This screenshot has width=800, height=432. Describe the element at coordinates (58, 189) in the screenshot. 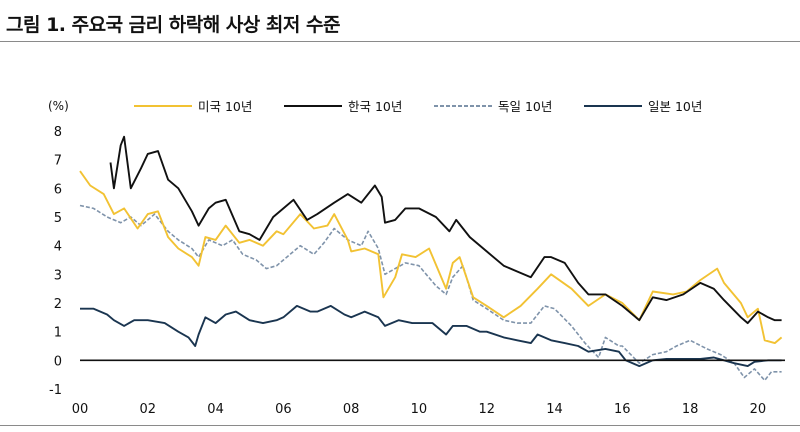

I see `y-tick-label-7: 6` at that location.